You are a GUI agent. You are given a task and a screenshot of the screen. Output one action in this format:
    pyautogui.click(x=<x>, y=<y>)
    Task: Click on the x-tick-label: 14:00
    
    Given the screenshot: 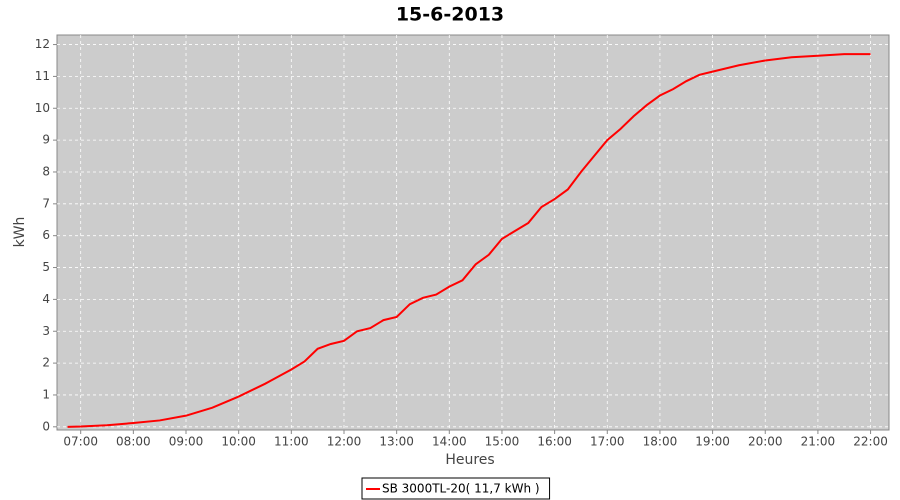 What is the action you would take?
    pyautogui.click(x=449, y=442)
    